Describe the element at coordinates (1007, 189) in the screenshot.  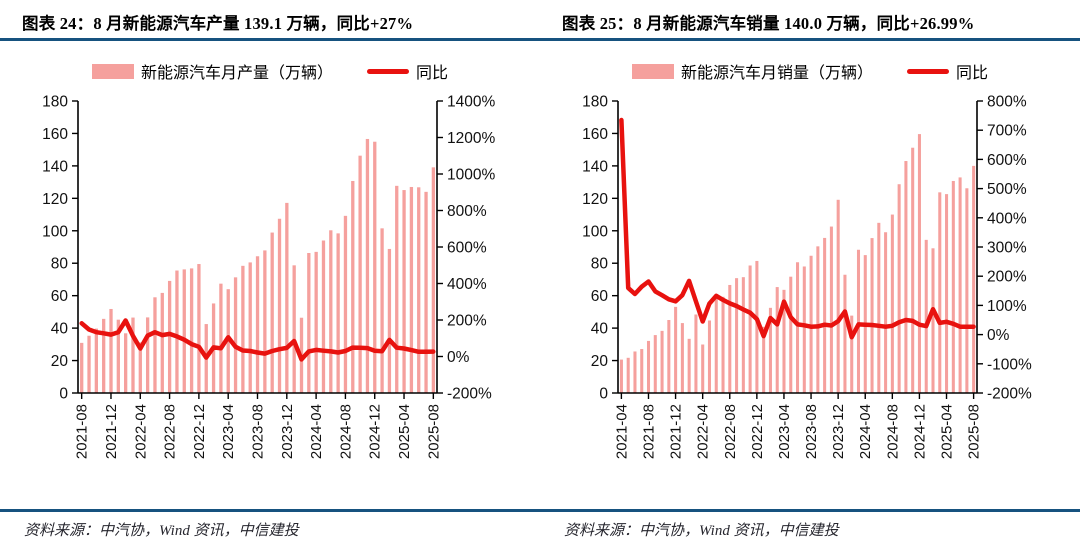
I see `right-tick-label: 500%` at that location.